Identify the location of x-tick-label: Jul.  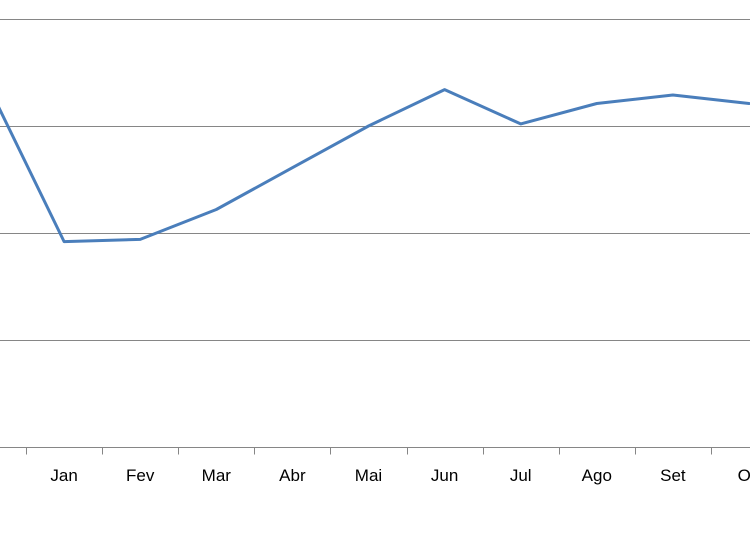
(521, 475).